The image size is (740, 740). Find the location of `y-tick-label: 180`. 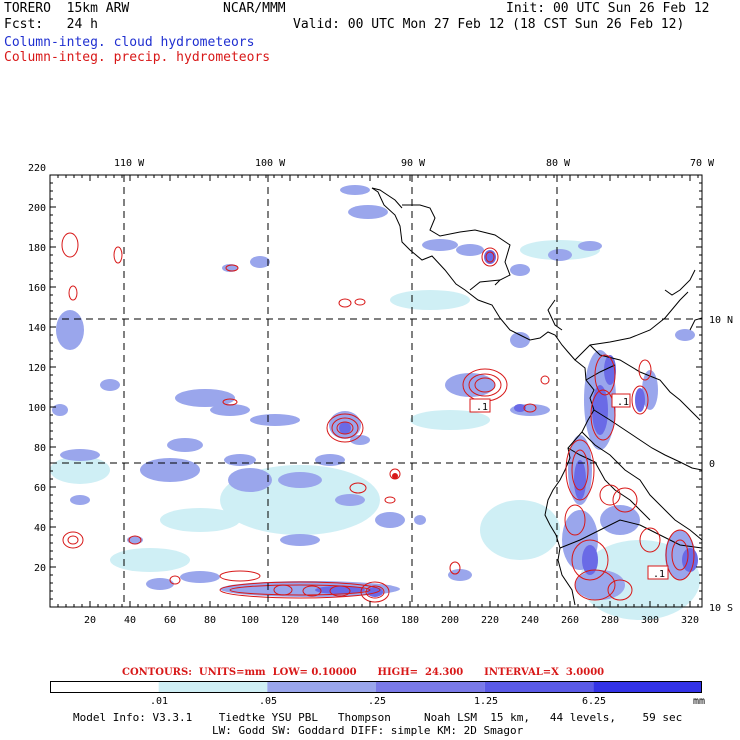

y-tick-label: 180 is located at coordinates (37, 248).